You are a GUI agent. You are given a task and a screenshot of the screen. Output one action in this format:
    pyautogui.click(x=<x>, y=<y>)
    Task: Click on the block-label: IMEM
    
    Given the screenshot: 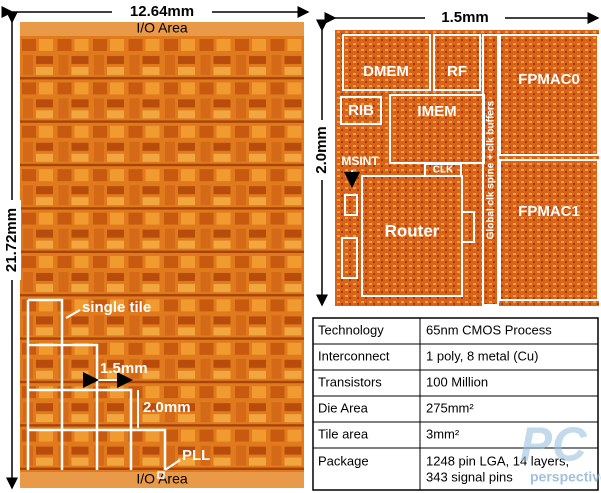 What is the action you would take?
    pyautogui.click(x=436, y=111)
    